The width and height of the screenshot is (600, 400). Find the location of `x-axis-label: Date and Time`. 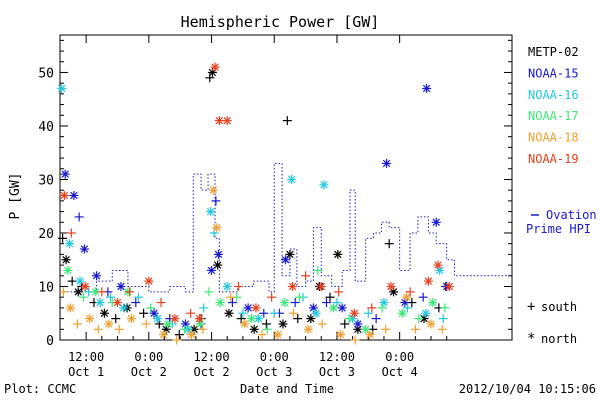

x-axis-label: Date and Time is located at coordinates (287, 389).